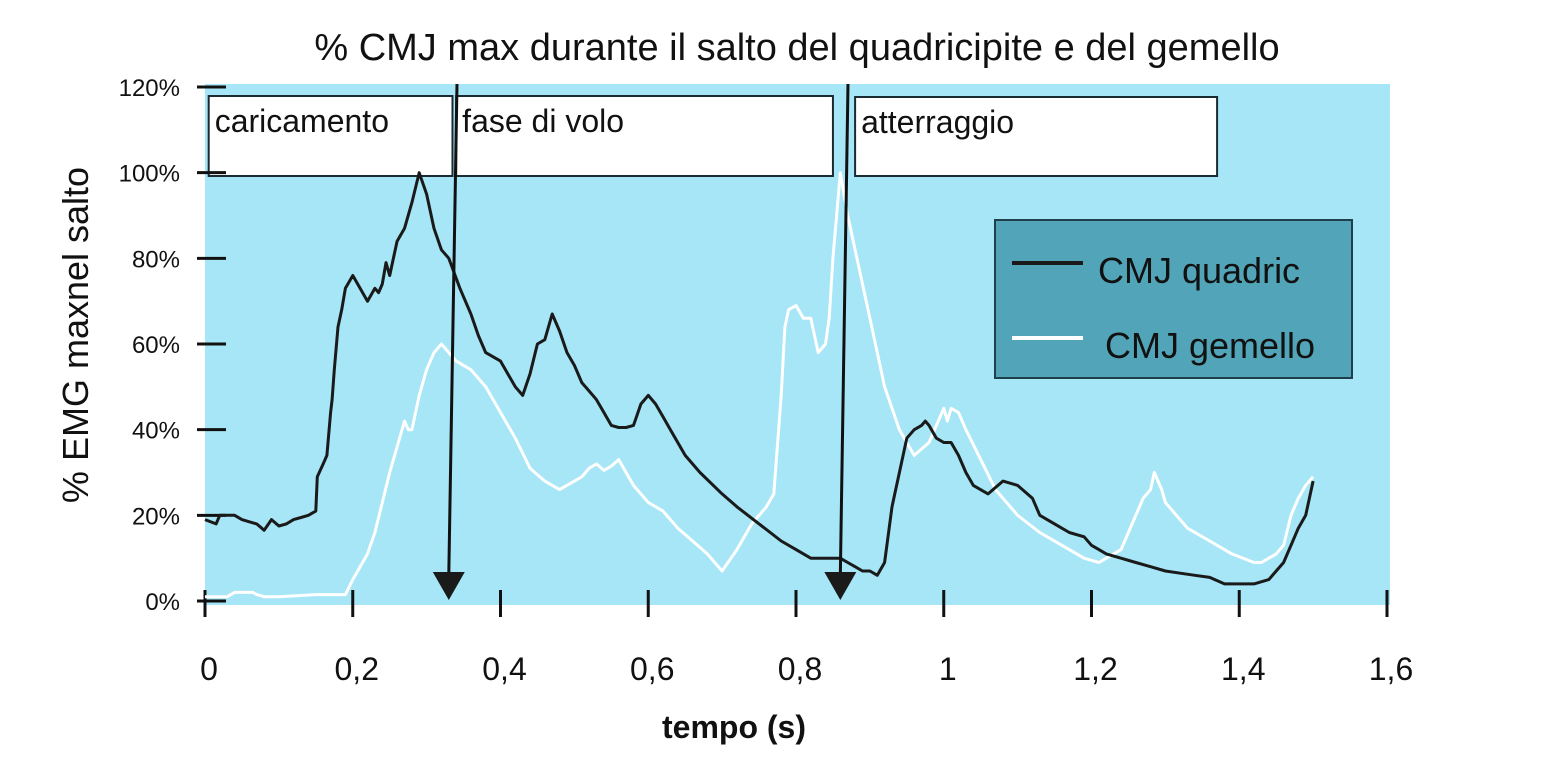 The height and width of the screenshot is (775, 1544). What do you see at coordinates (1210, 345) in the screenshot?
I see `legend-label-gemello: CMJ gemello` at bounding box center [1210, 345].